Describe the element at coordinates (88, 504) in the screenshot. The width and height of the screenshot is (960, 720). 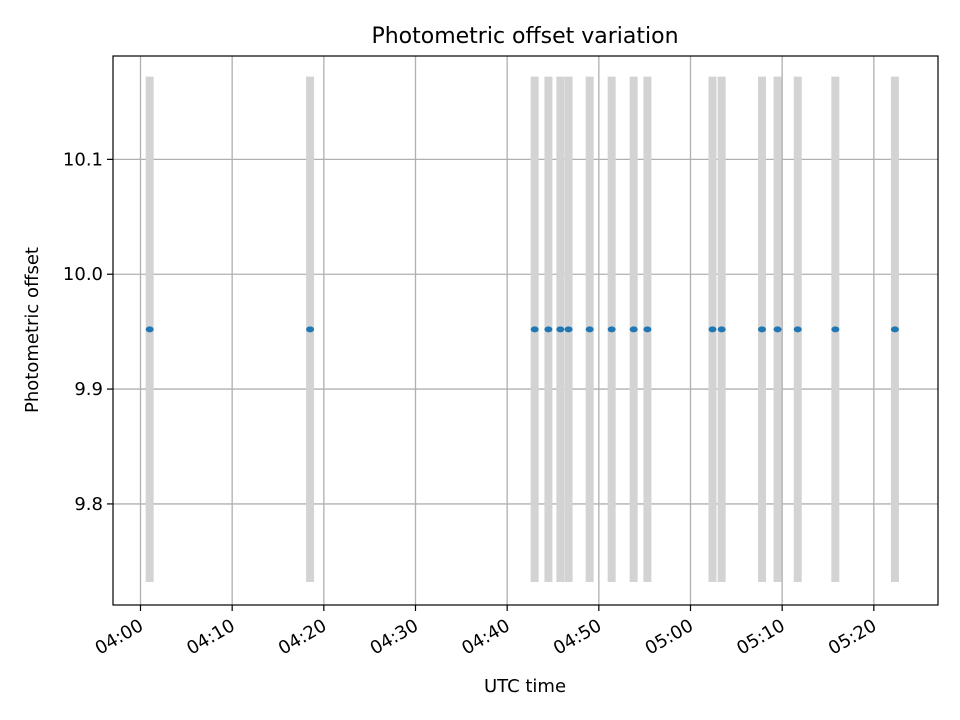
I see `y-tick-label: 9.8` at that location.